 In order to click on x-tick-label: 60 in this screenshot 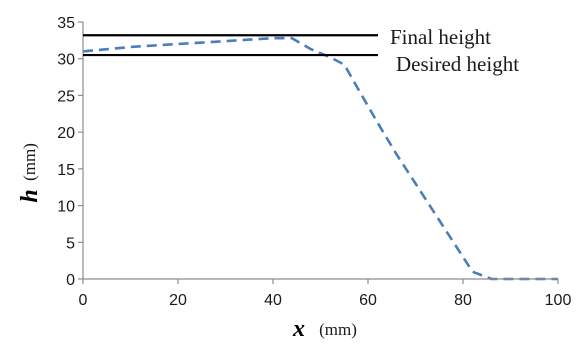, I will do `click(368, 300)`.